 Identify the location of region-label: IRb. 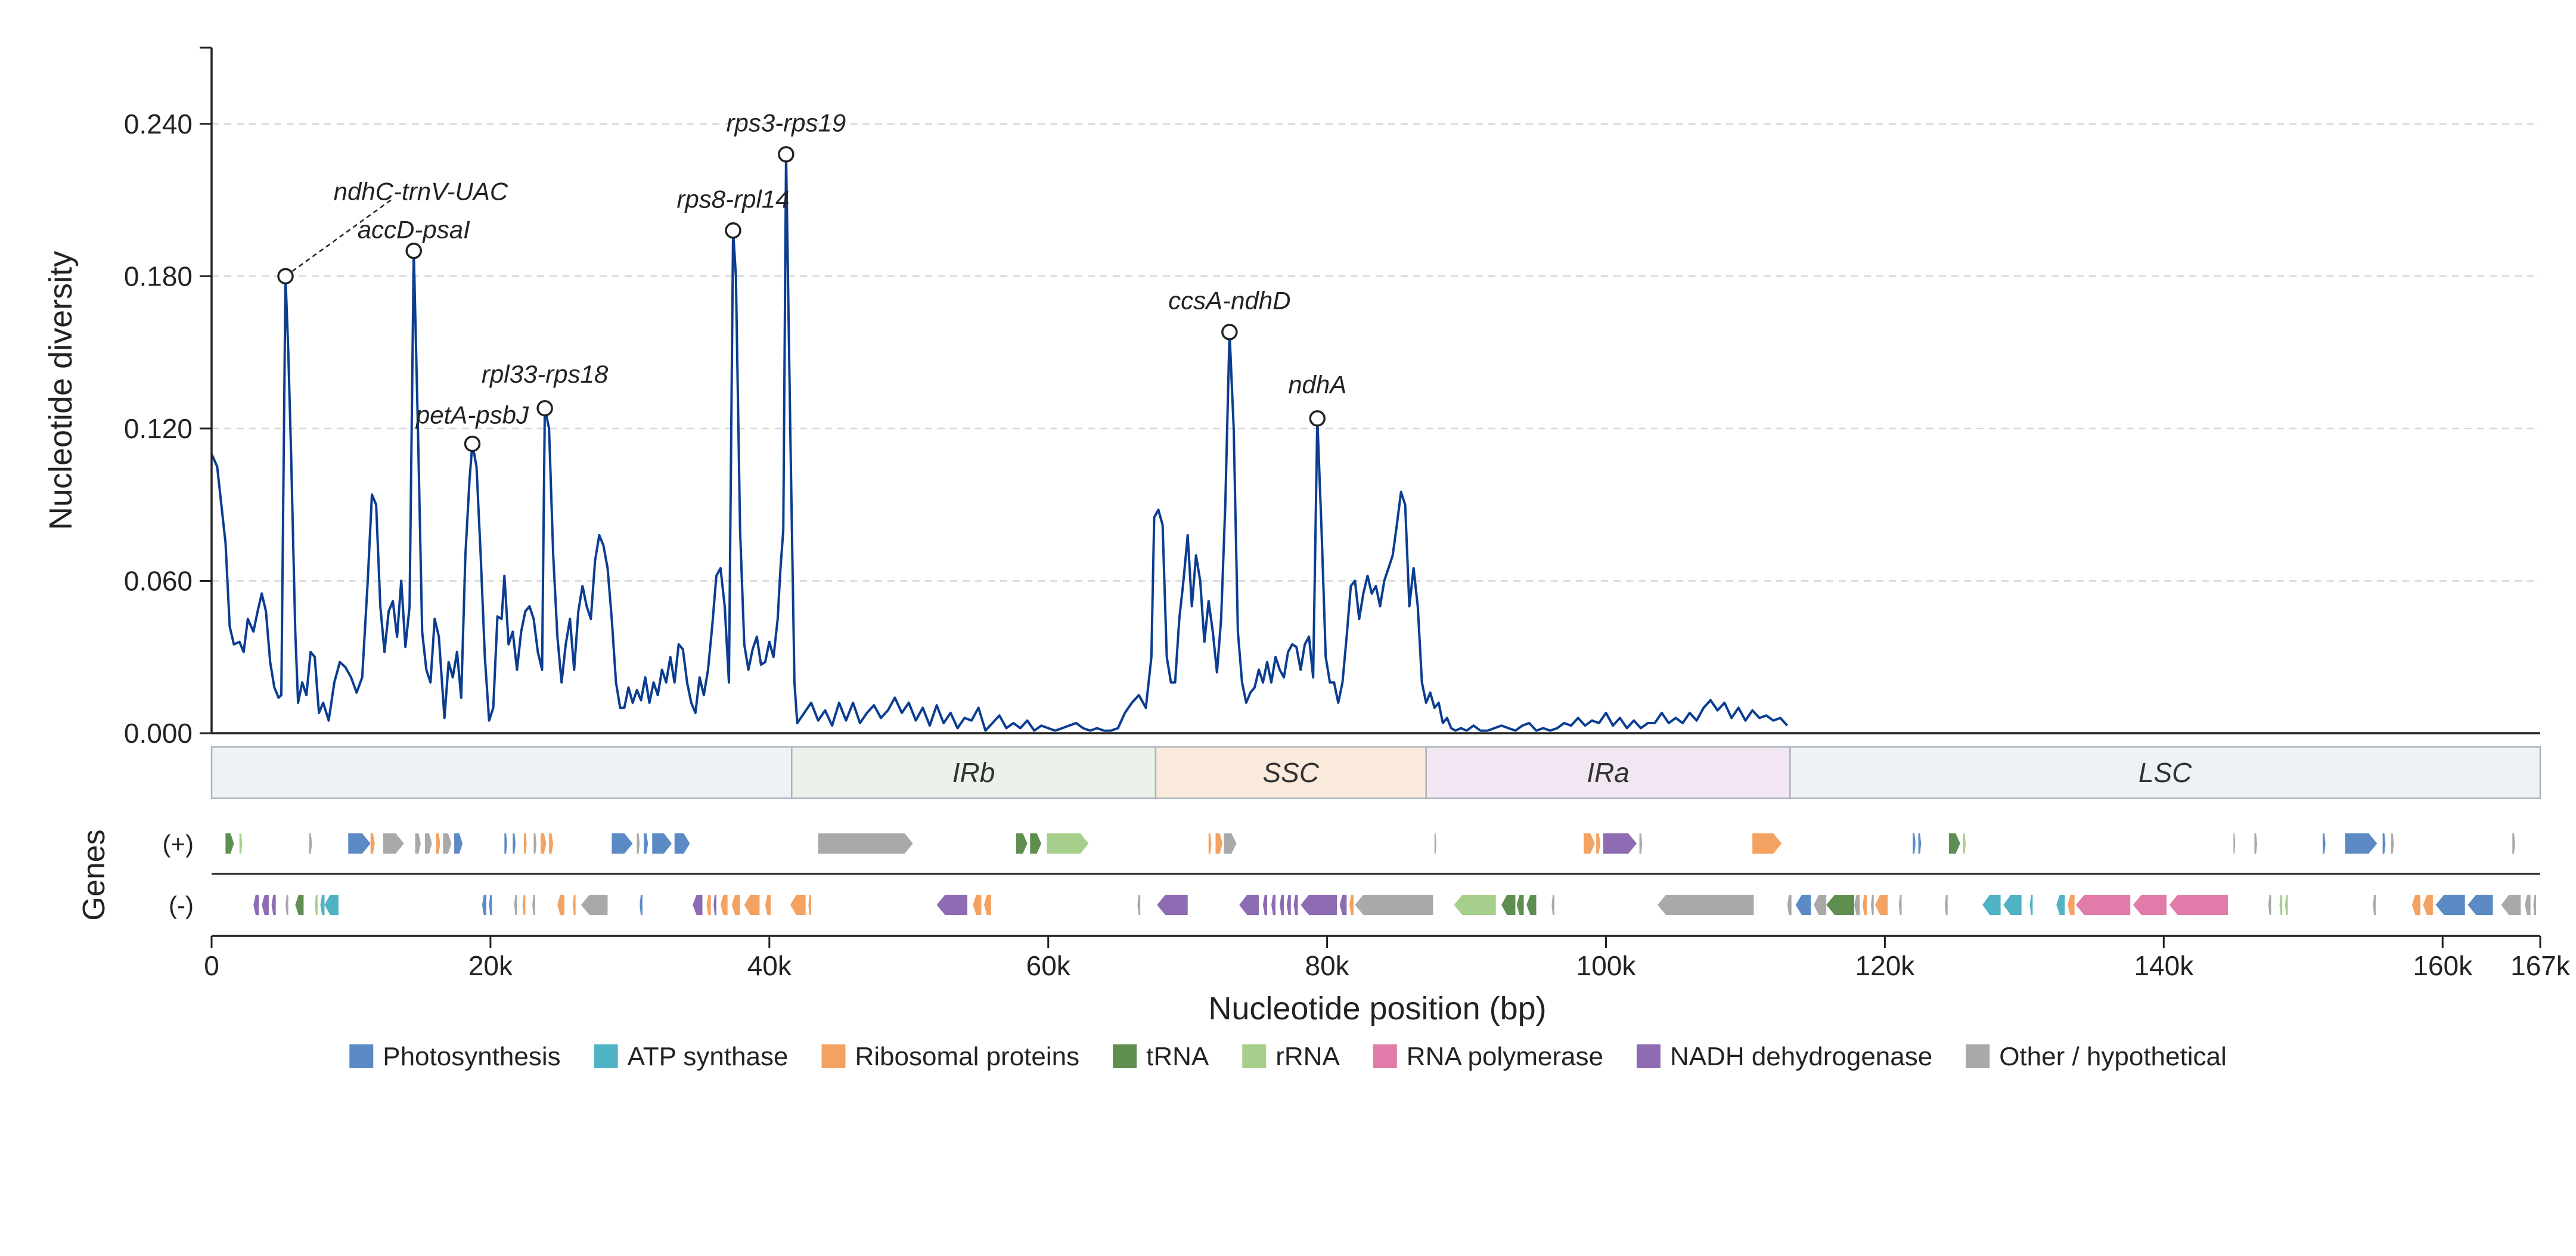
(974, 772).